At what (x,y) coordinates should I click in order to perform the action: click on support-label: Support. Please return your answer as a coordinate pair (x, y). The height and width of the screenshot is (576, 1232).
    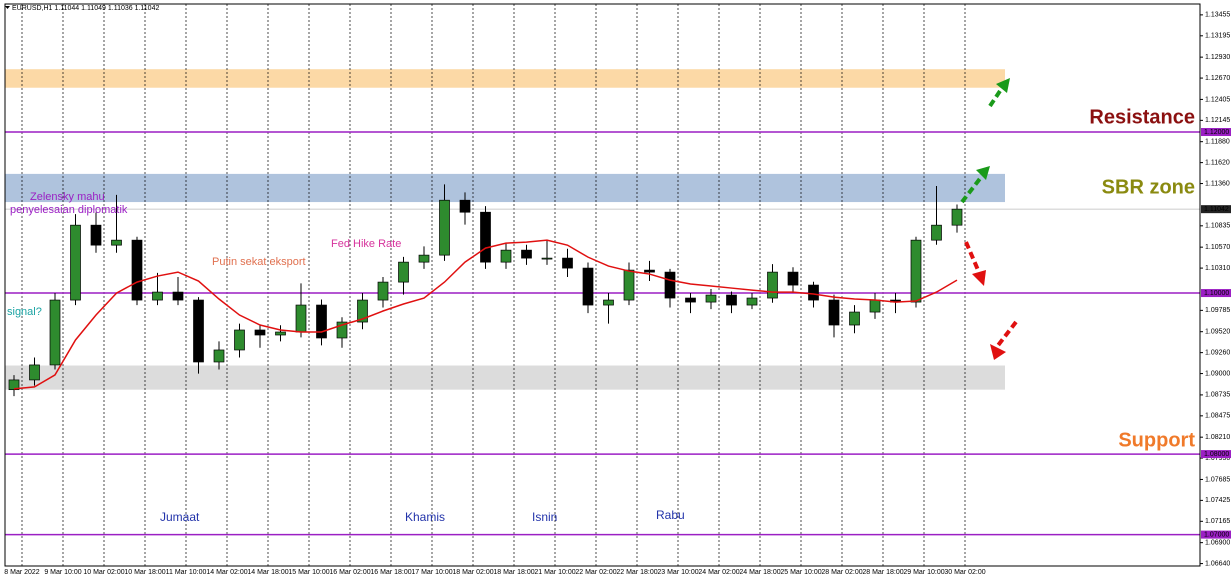
    Looking at the image, I should click on (1156, 440).